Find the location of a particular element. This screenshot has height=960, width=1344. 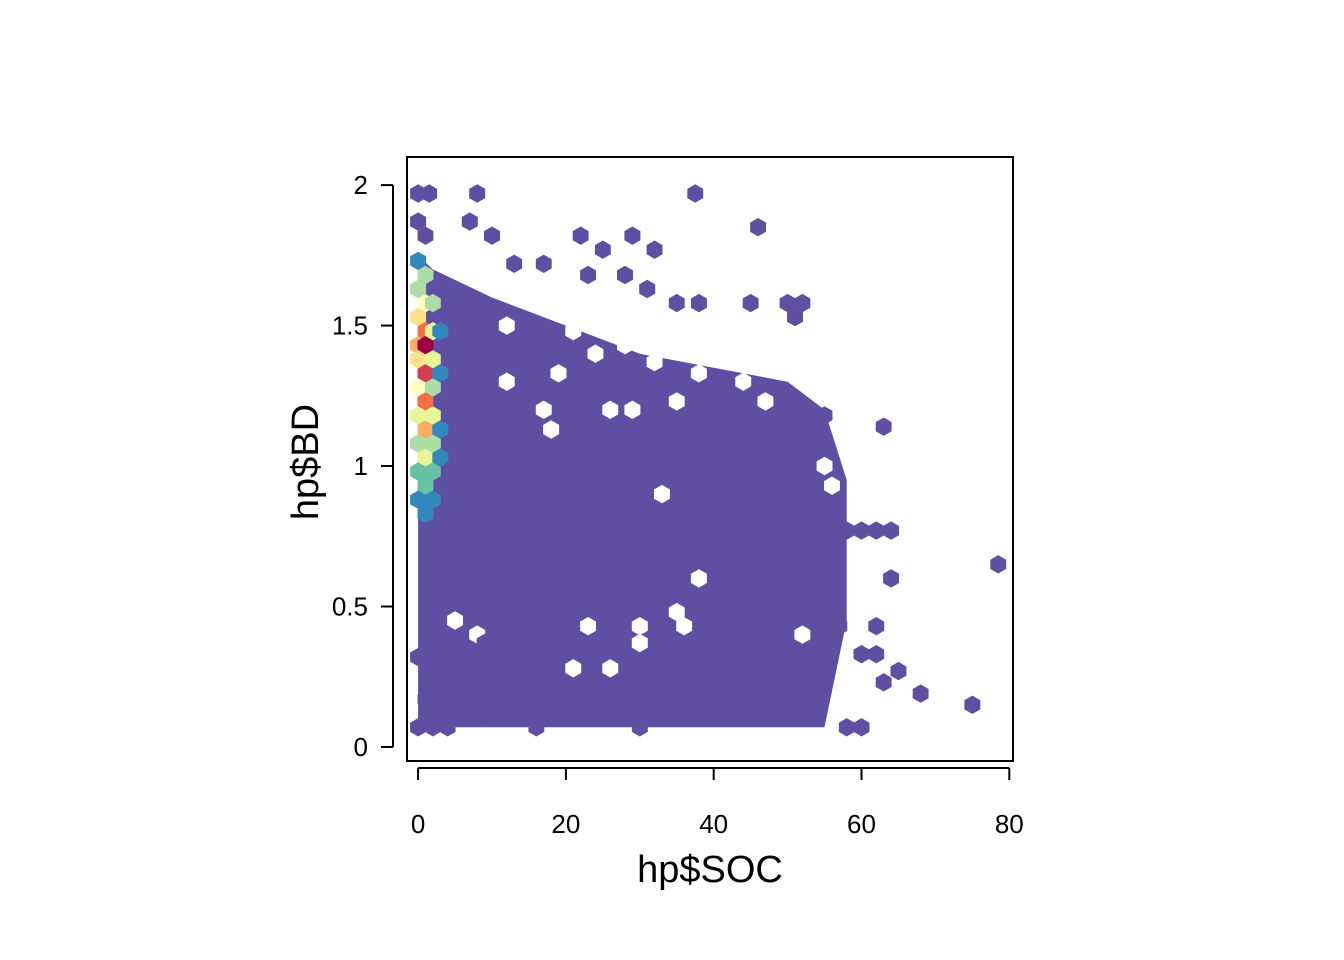

y-tick-label: 0 is located at coordinates (361, 747).